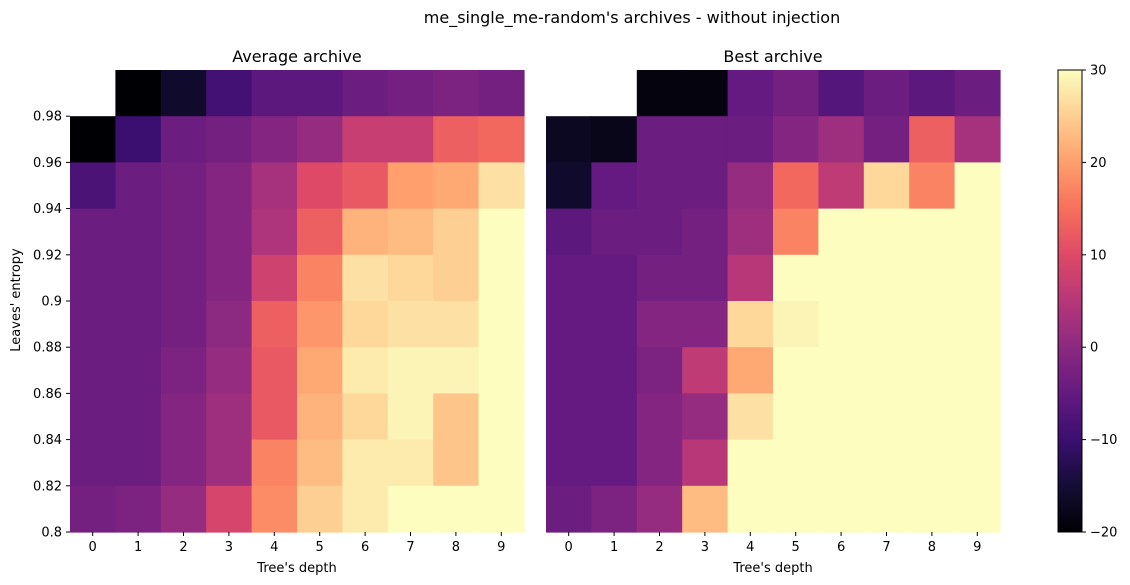 This screenshot has width=1130, height=585. What do you see at coordinates (1098, 163) in the screenshot?
I see `colorbar-tick-label: 20` at bounding box center [1098, 163].